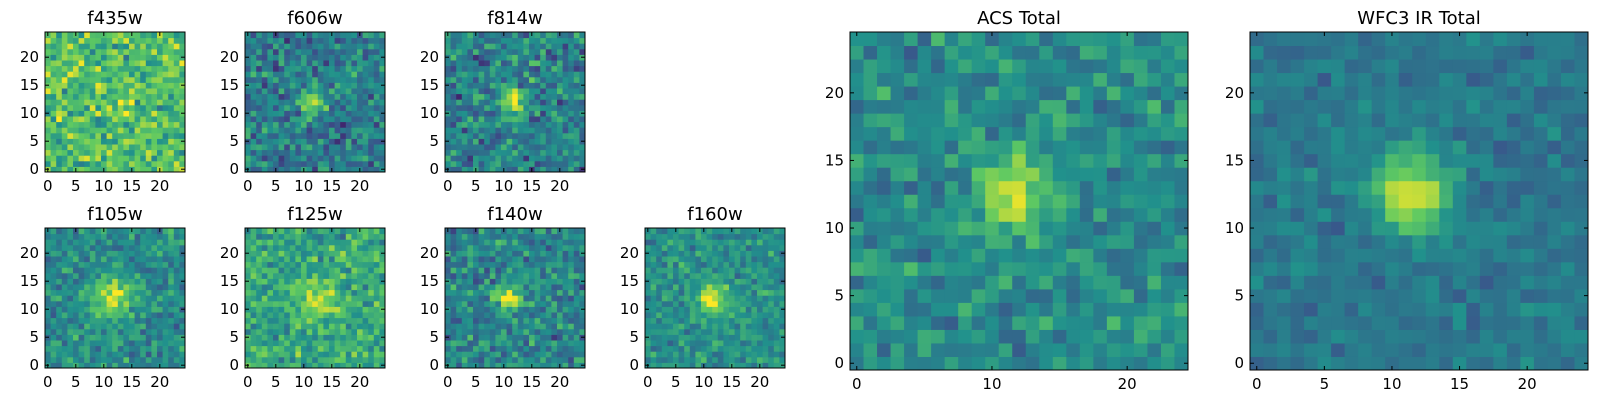 This screenshot has width=1600, height=400. Describe the element at coordinates (476, 382) in the screenshot. I see `x-tick-label: 5` at that location.